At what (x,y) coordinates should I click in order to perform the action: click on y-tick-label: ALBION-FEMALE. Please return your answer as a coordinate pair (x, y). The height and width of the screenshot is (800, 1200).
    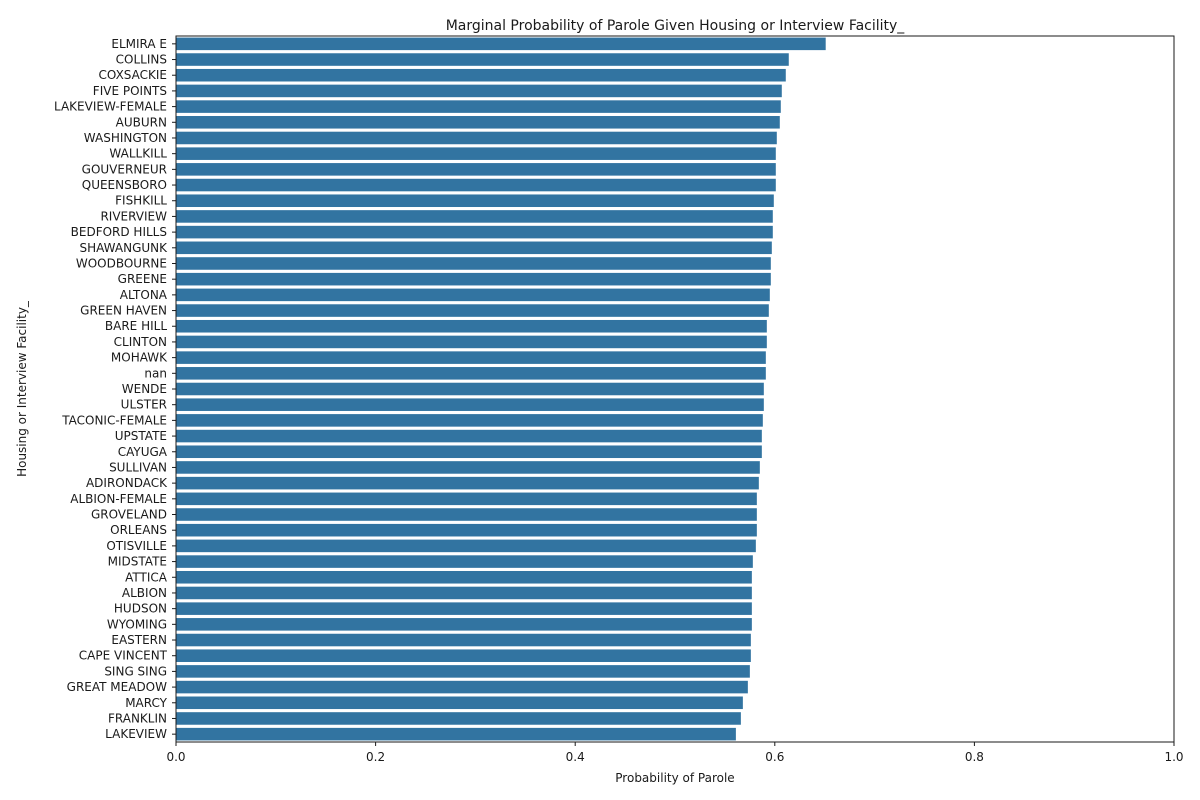
    Looking at the image, I should click on (118, 499).